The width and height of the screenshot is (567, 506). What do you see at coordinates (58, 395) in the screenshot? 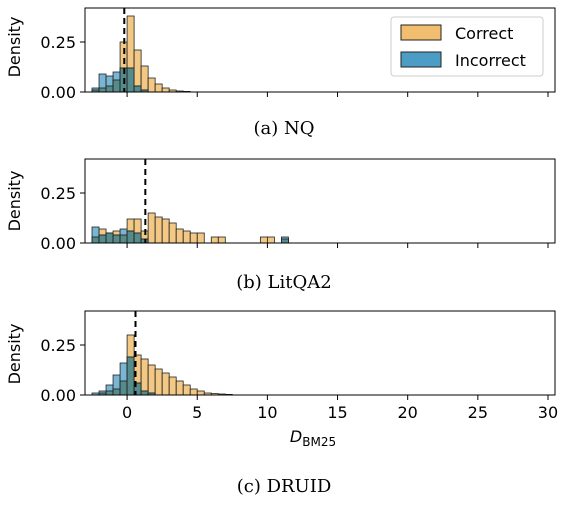
I see `ytick-label-druid: 0.00` at bounding box center [58, 395].